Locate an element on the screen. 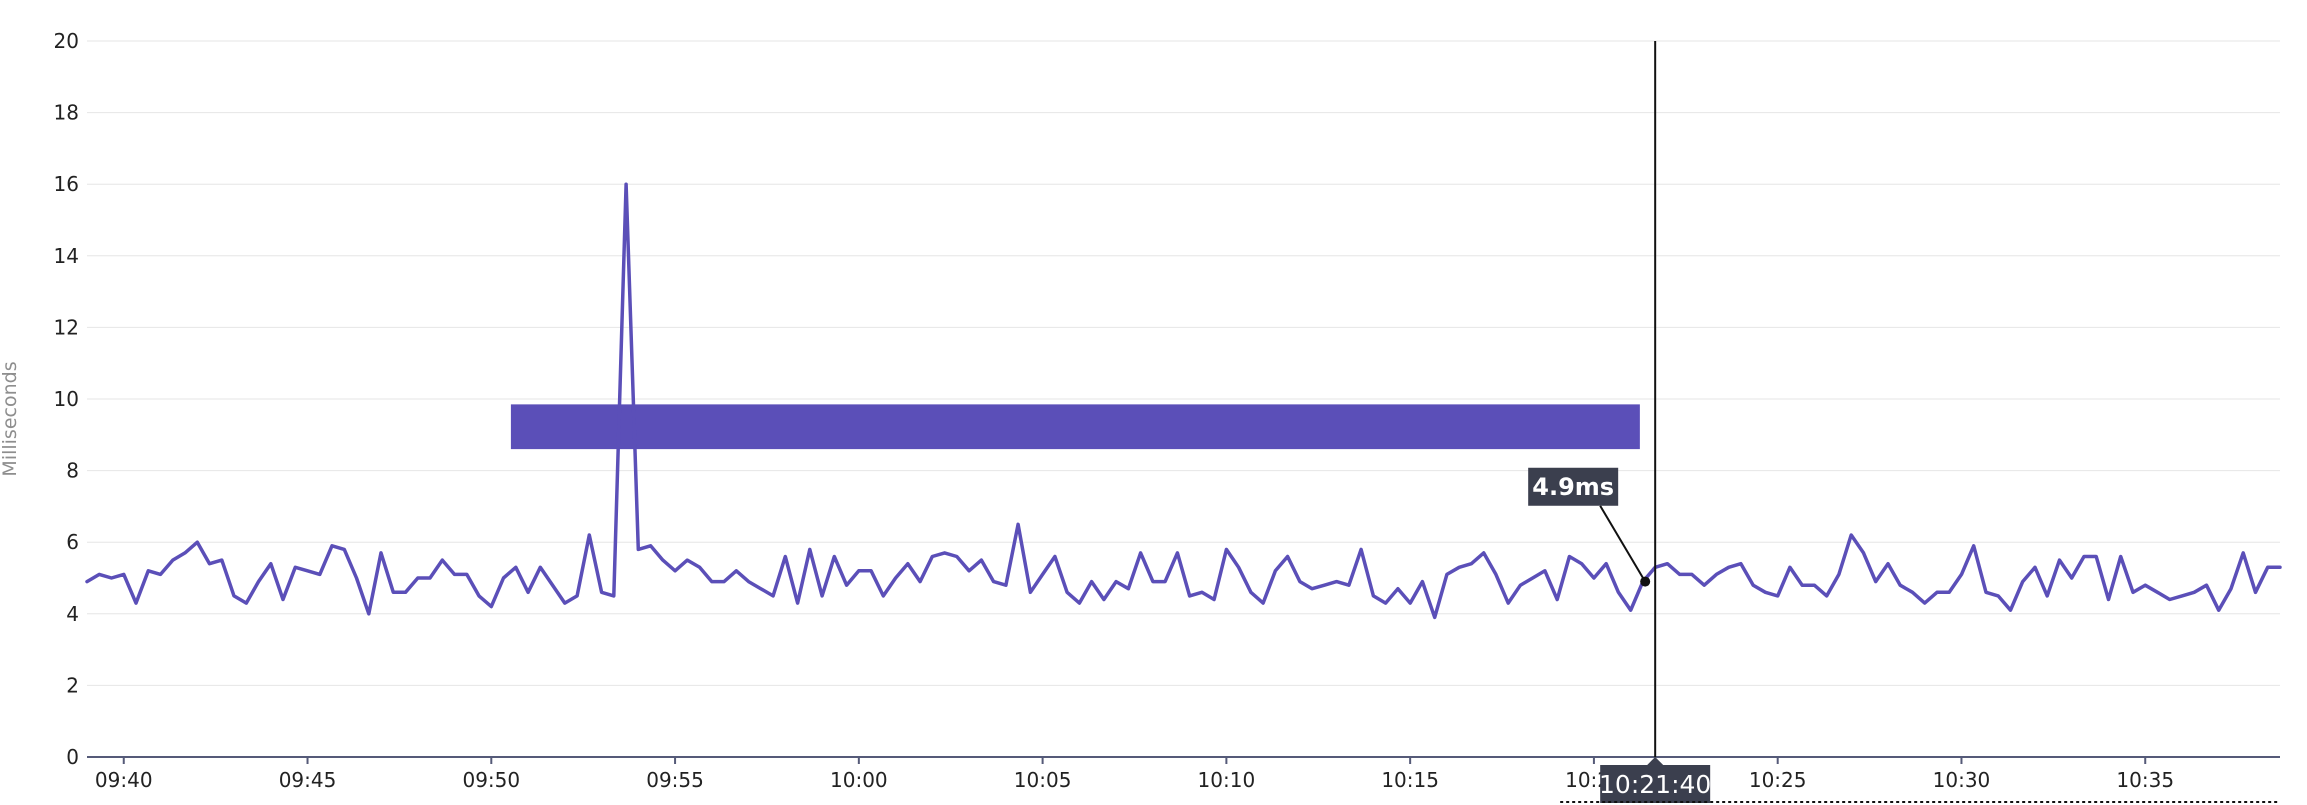  tooltip-connector is located at coordinates (1623, 544).